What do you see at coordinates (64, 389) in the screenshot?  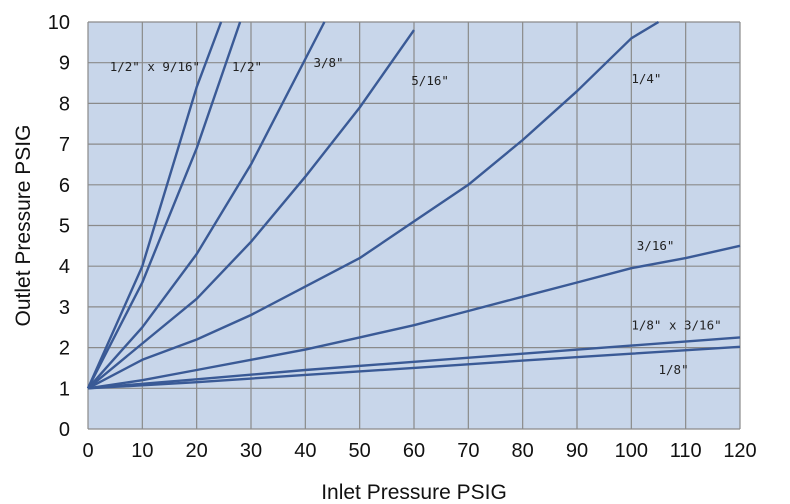 I see `y-tick-label: 1` at bounding box center [64, 389].